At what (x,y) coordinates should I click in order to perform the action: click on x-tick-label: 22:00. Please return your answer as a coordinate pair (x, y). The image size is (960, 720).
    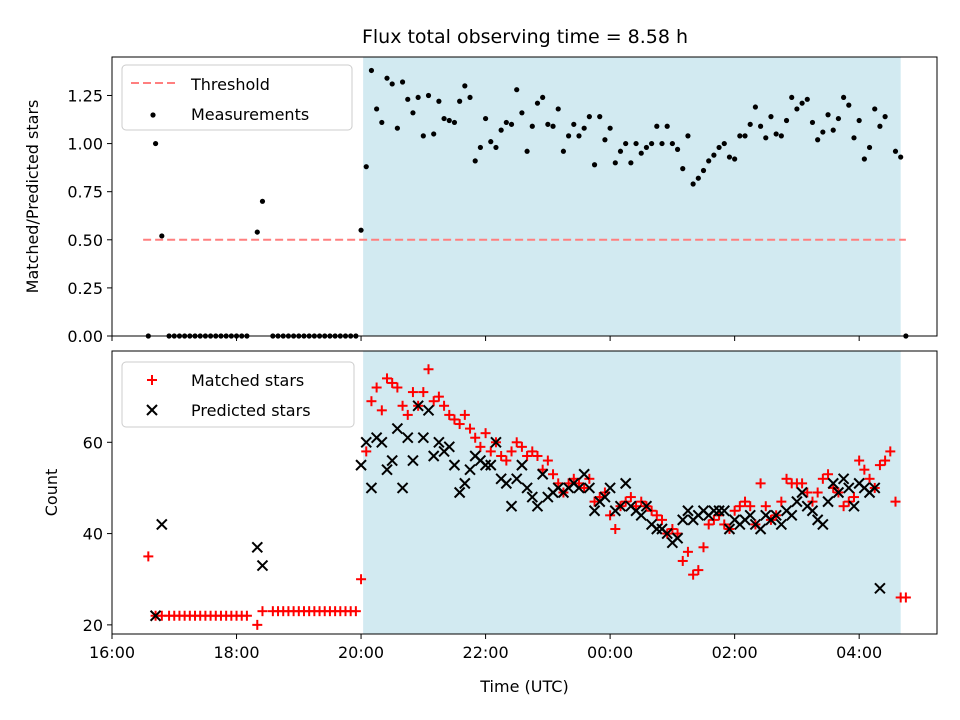
    Looking at the image, I should click on (486, 652).